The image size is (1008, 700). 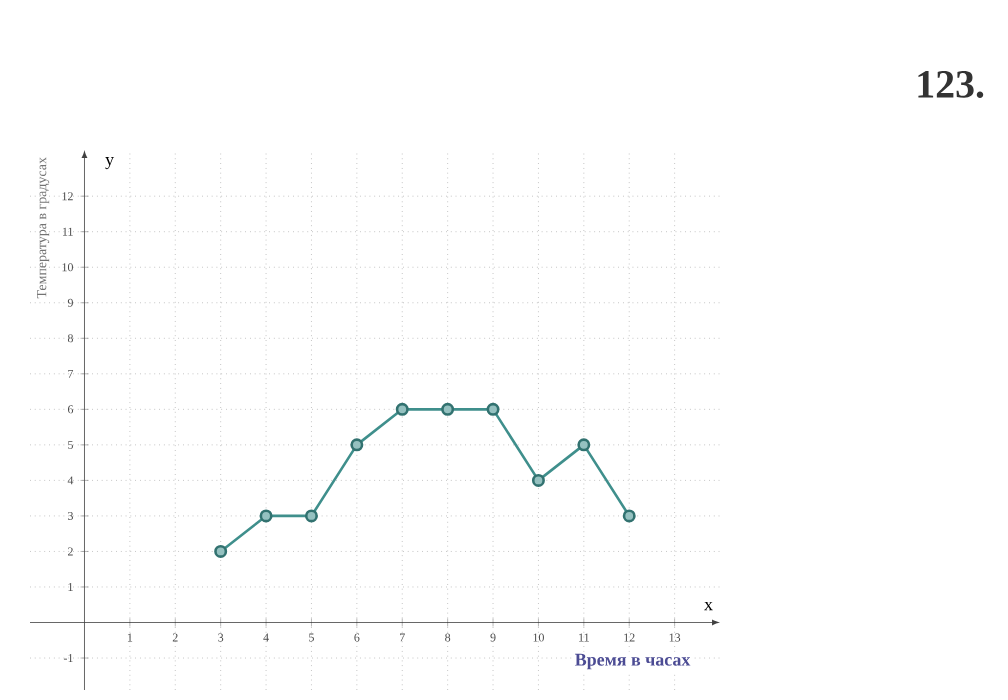 I want to click on text: 123., so click(x=951, y=84).